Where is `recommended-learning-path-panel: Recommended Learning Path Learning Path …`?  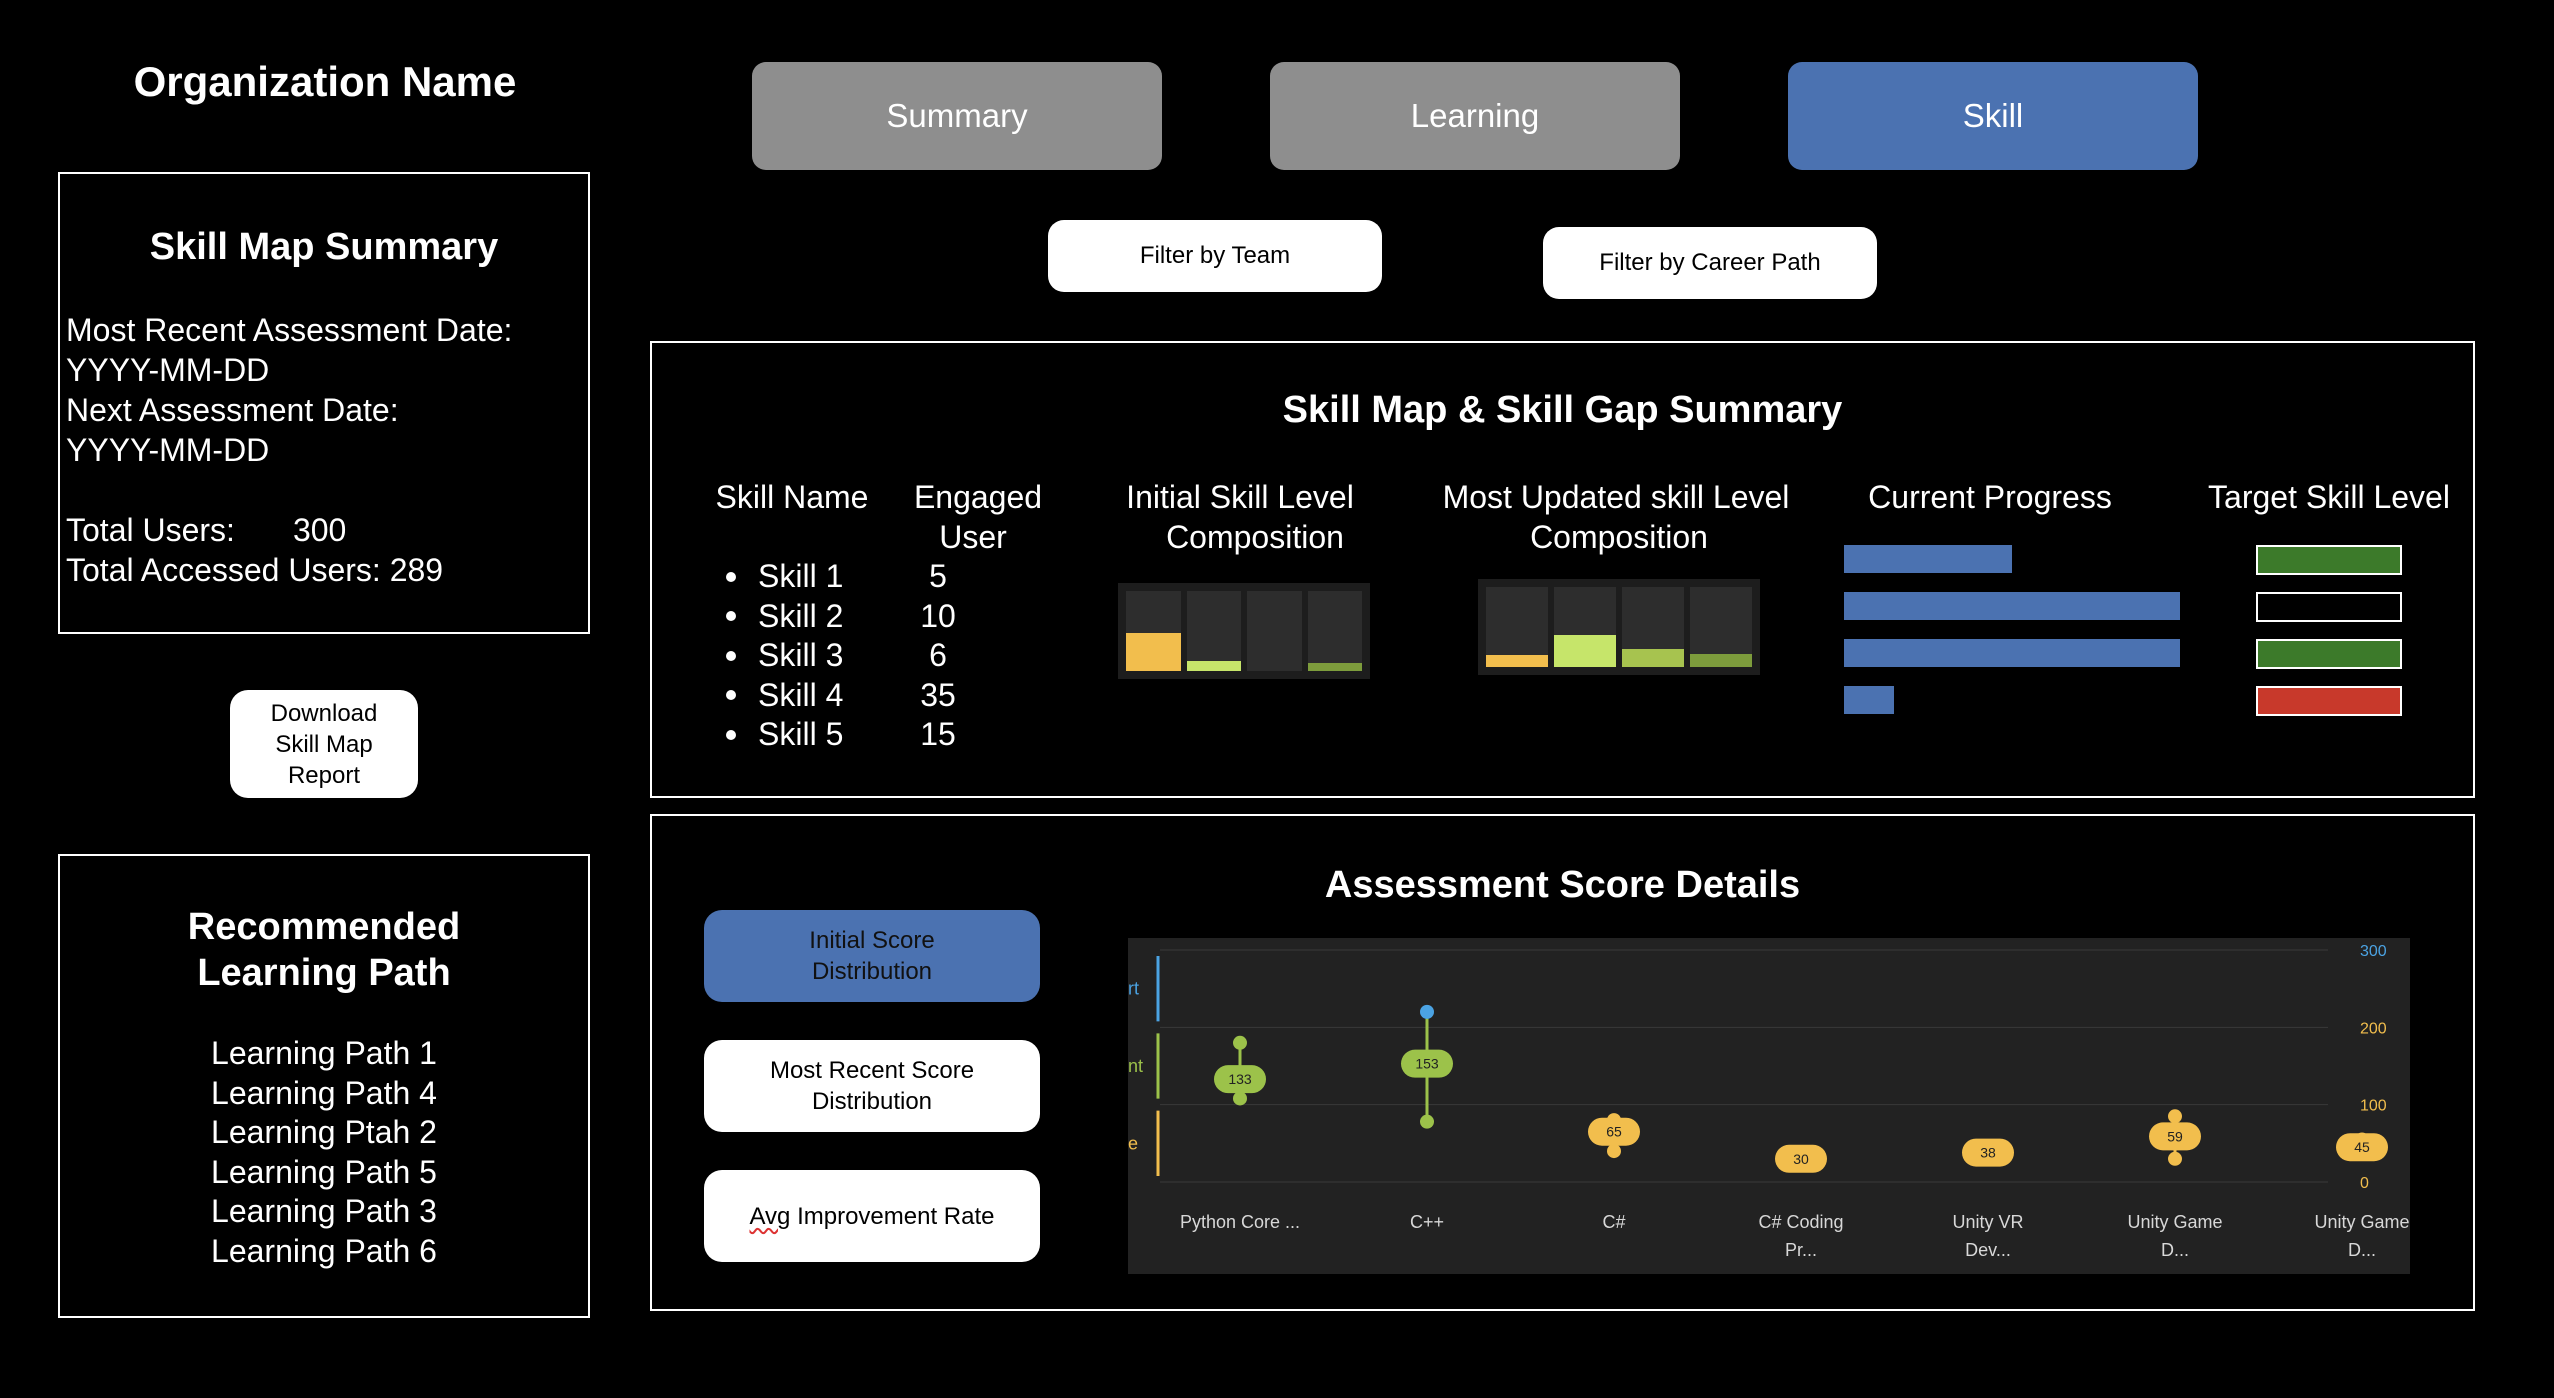 recommended-learning-path-panel: Recommended Learning Path Learning Path … is located at coordinates (324, 1086).